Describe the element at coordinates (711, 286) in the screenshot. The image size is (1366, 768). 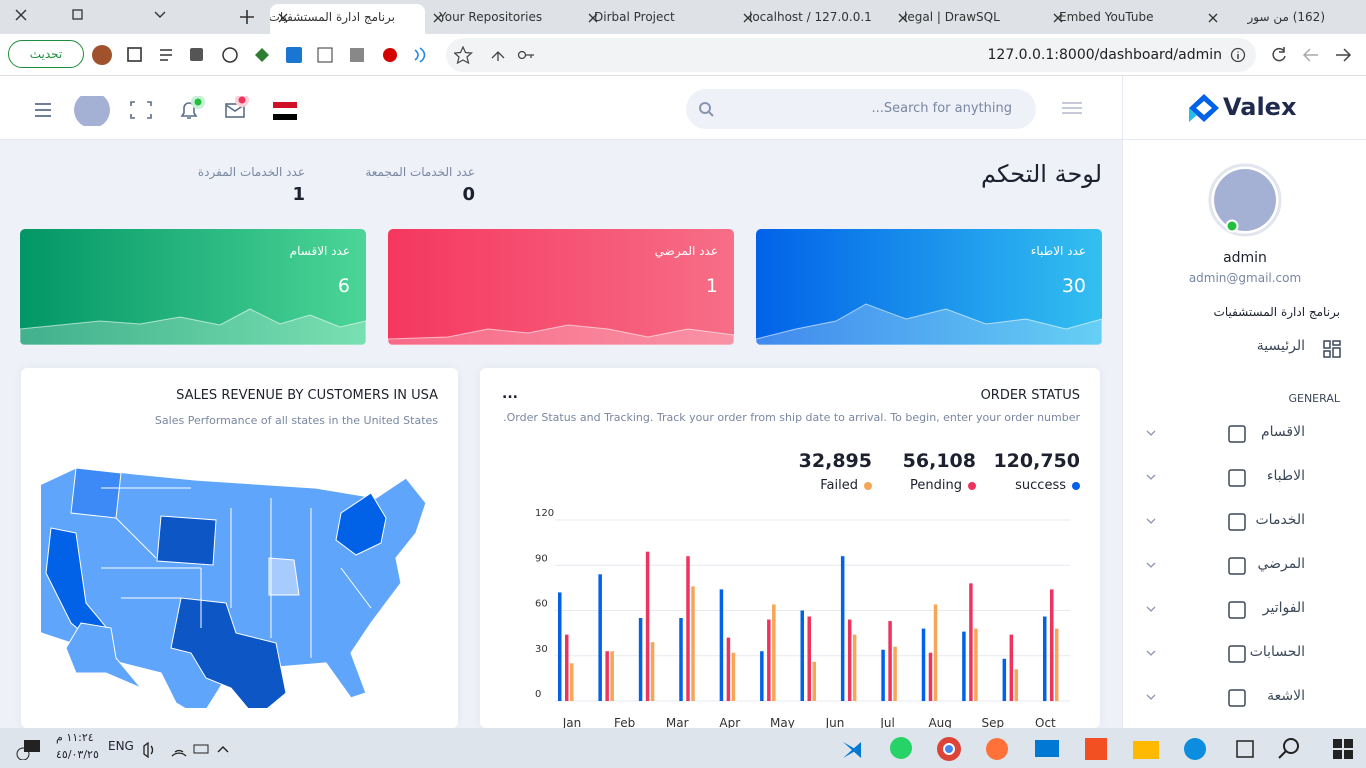
I see `card-value: 1` at that location.